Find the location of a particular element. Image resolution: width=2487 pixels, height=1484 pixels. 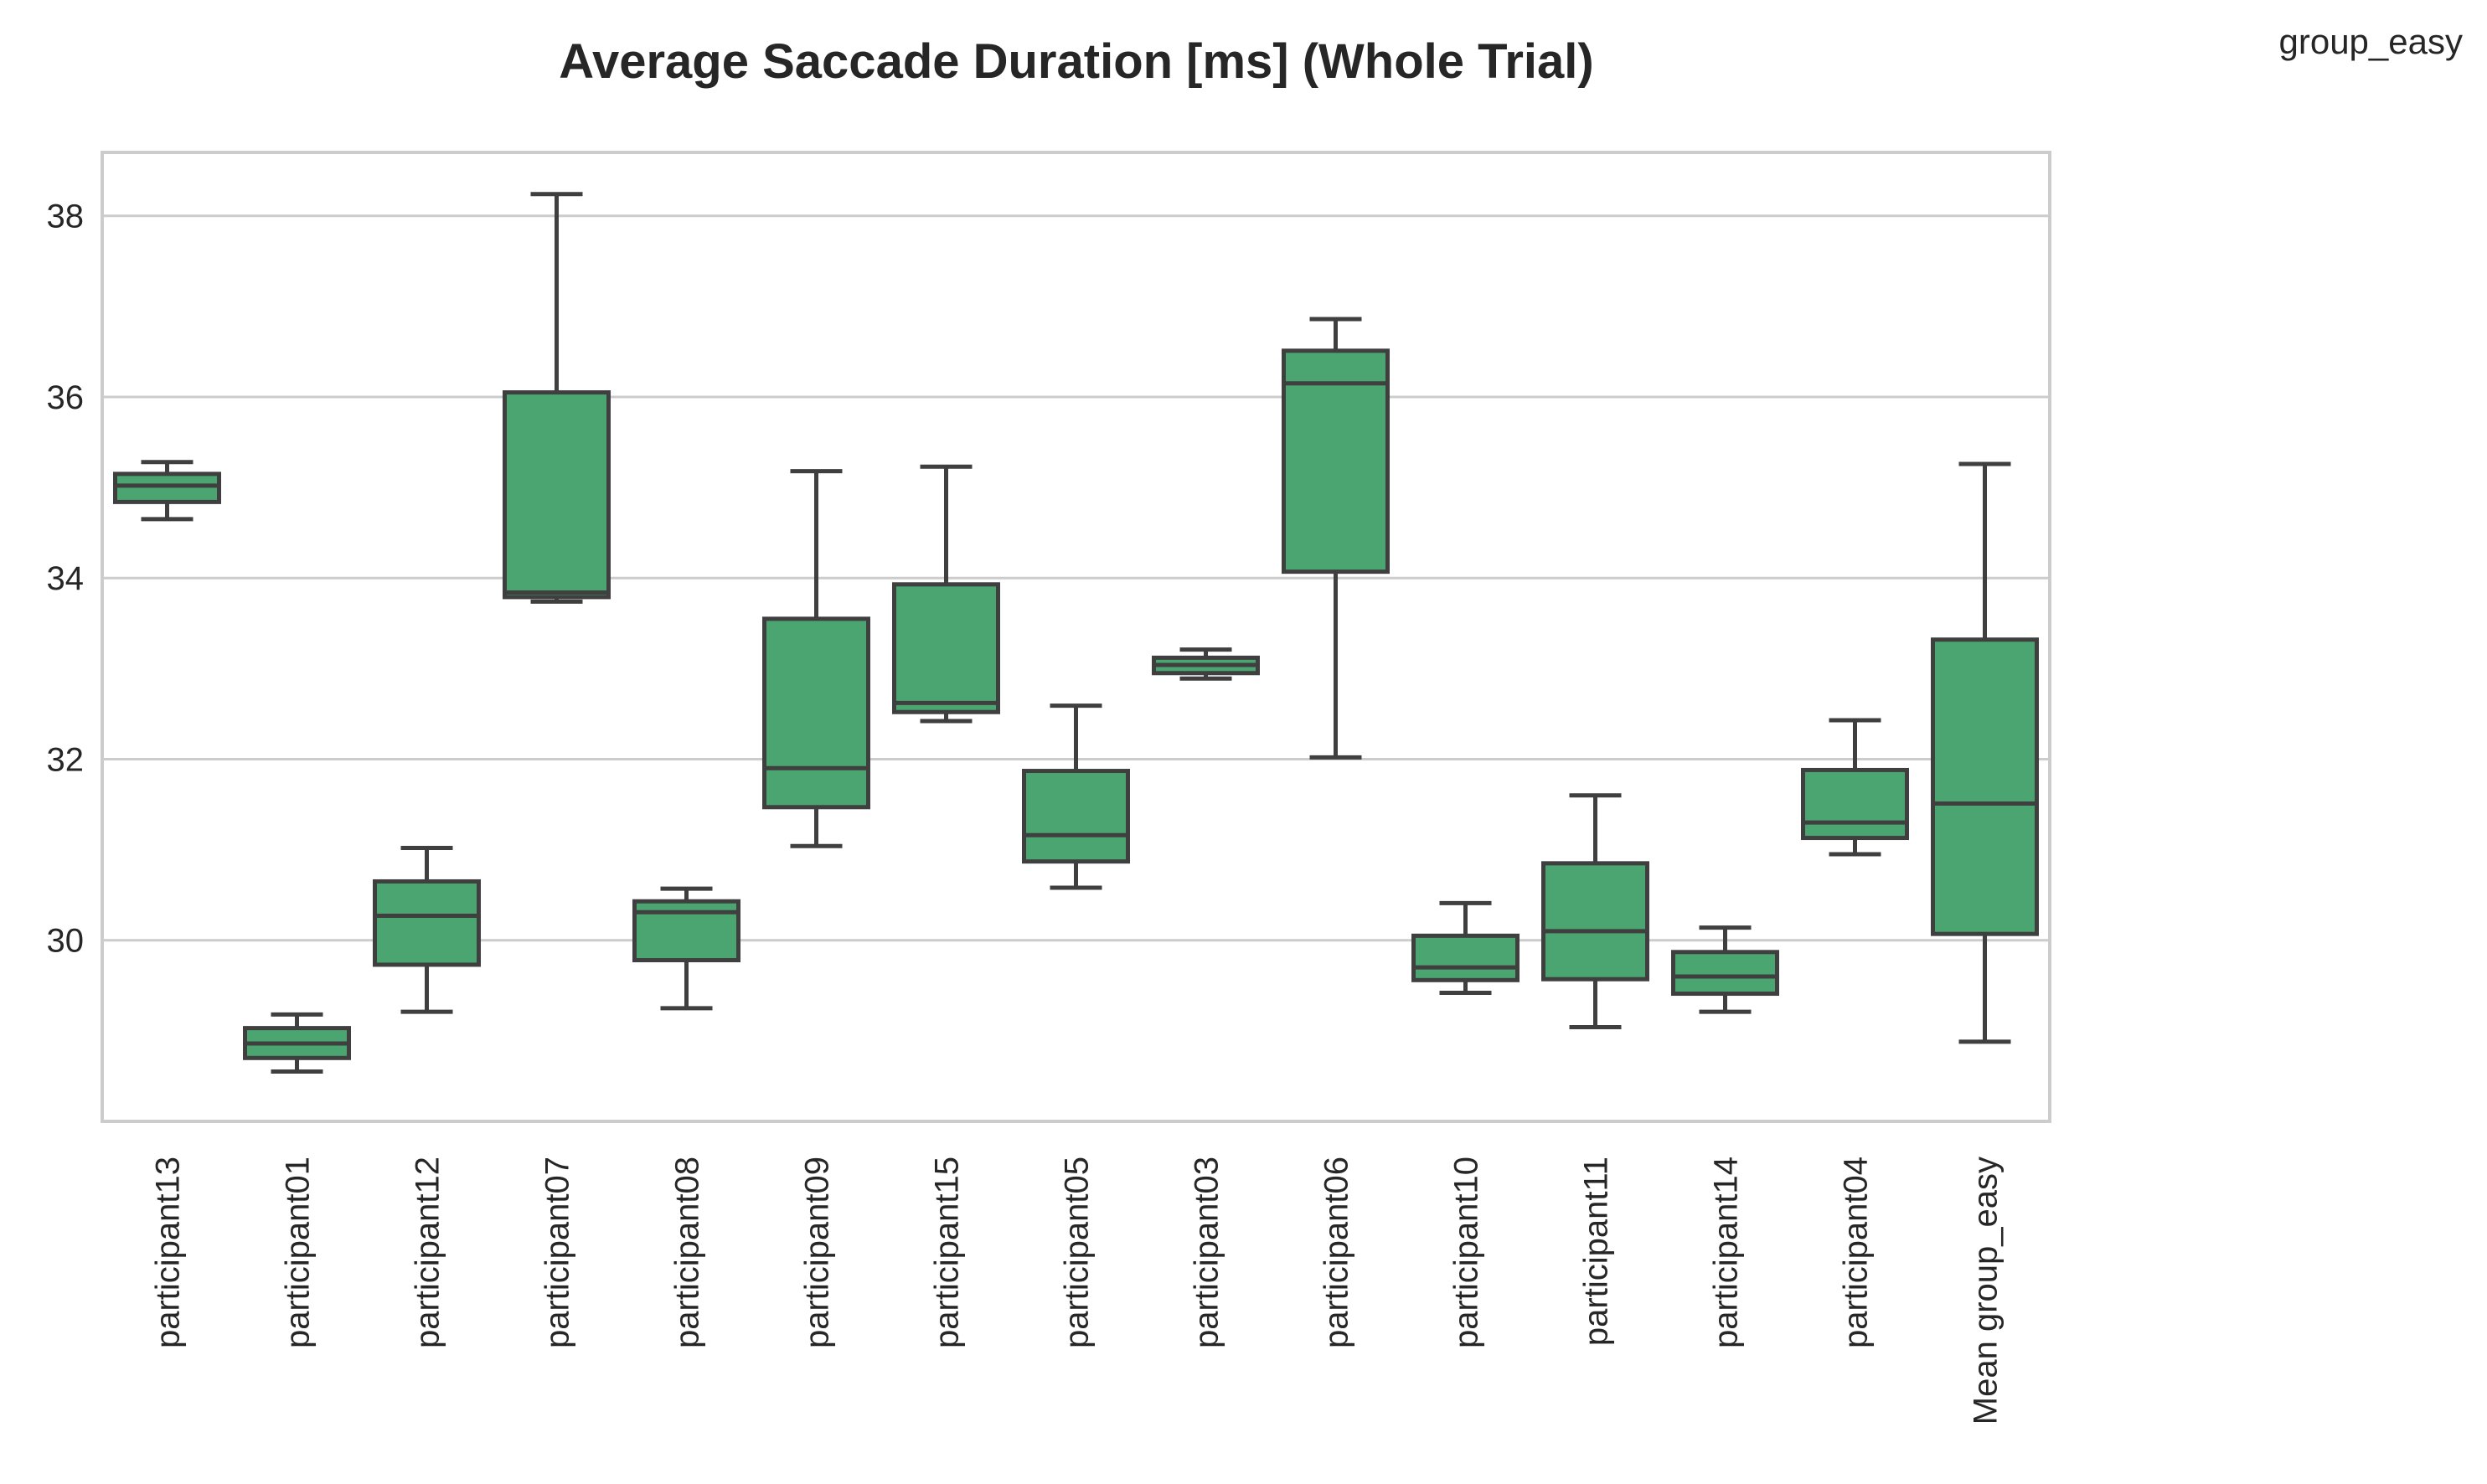

x-tick-label: participant14 is located at coordinates (1726, 1252).